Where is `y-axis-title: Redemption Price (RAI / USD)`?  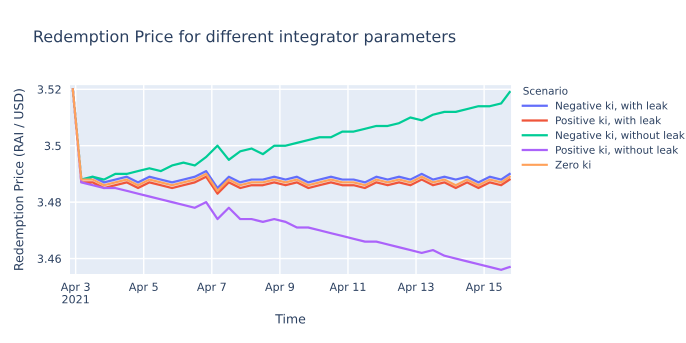 y-axis-title: Redemption Price (RAI / USD) is located at coordinates (20, 179).